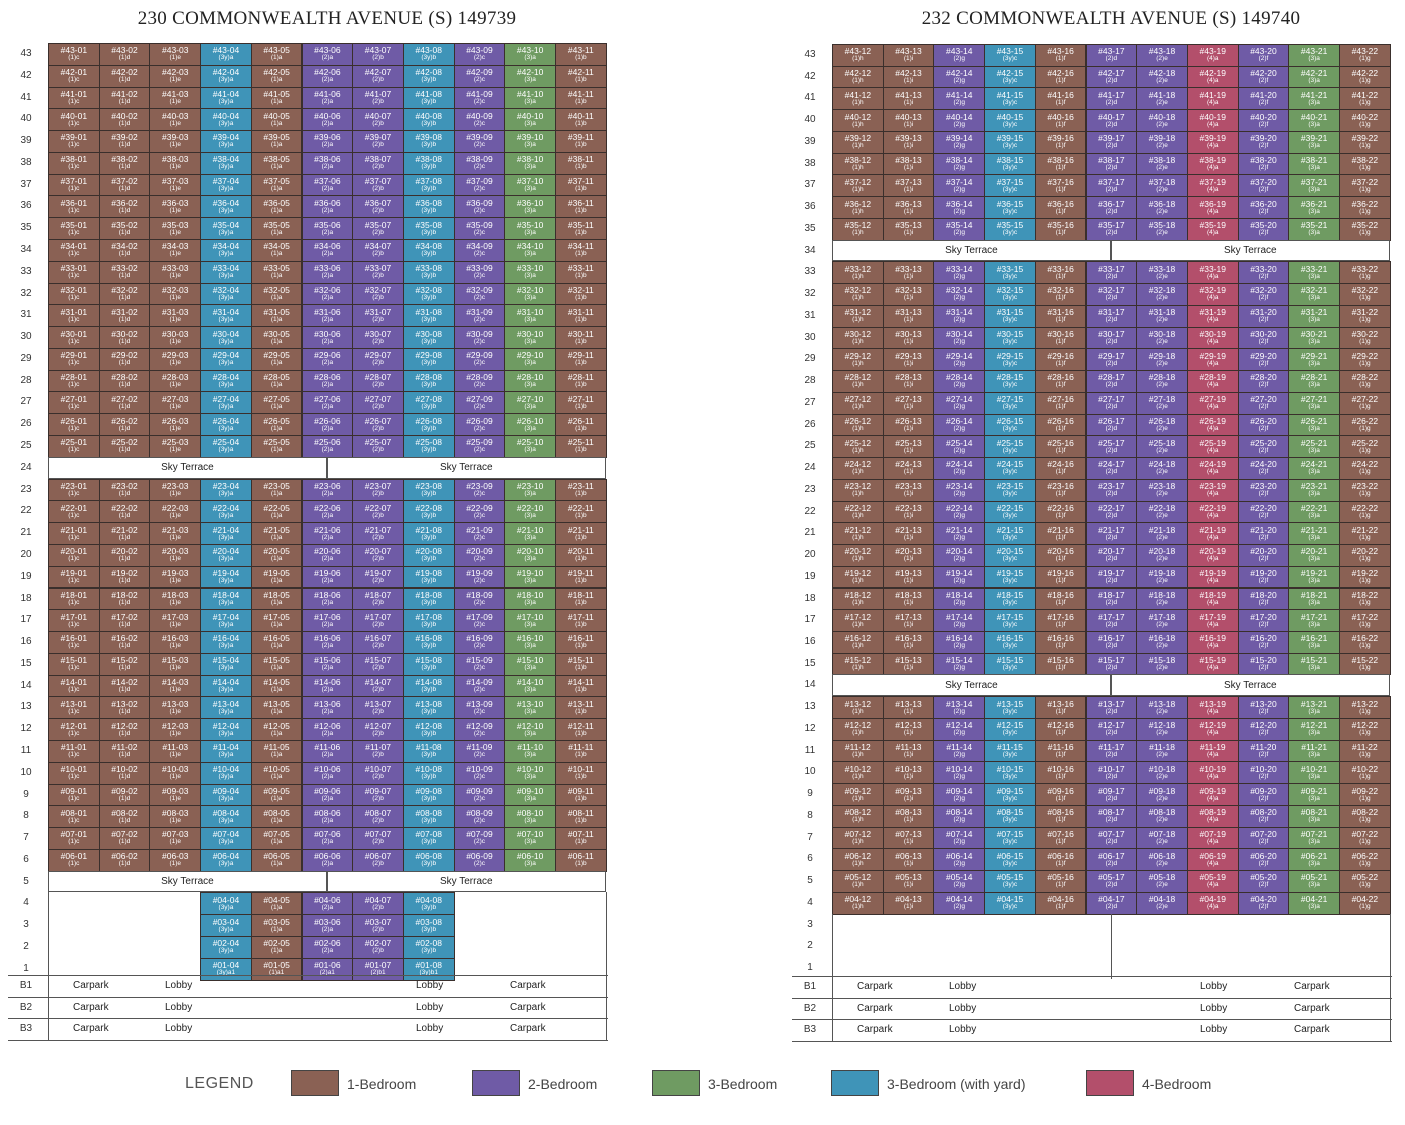  What do you see at coordinates (1110, 1083) in the screenshot?
I see `legend-swatch` at bounding box center [1110, 1083].